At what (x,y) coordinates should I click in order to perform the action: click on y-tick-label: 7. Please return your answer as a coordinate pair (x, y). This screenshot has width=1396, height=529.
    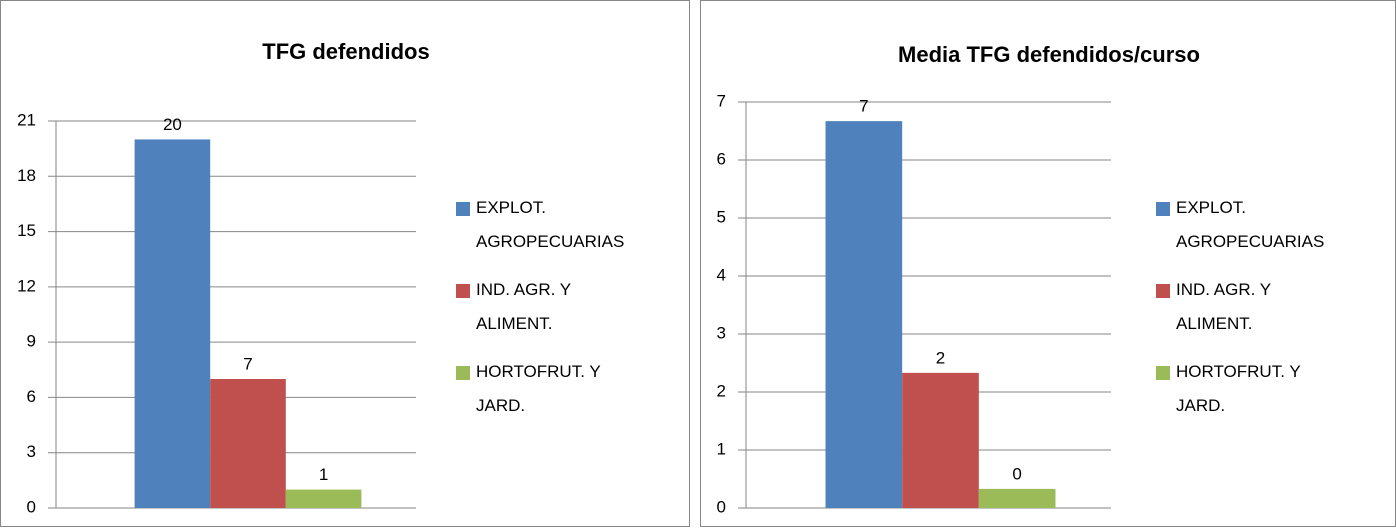
    Looking at the image, I should click on (721, 100).